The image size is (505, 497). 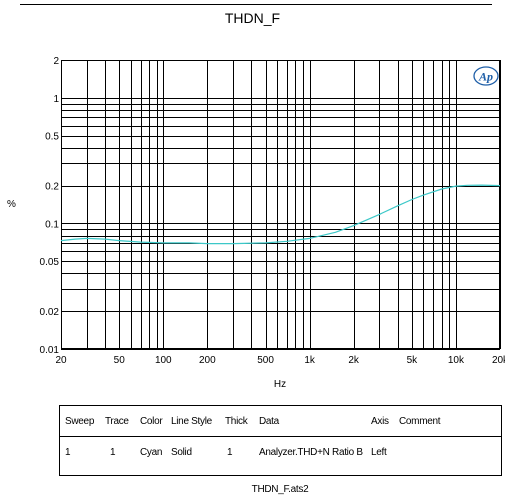 I want to click on legend-cell-data: Analyzer.THD+N Ratio B, so click(x=311, y=452).